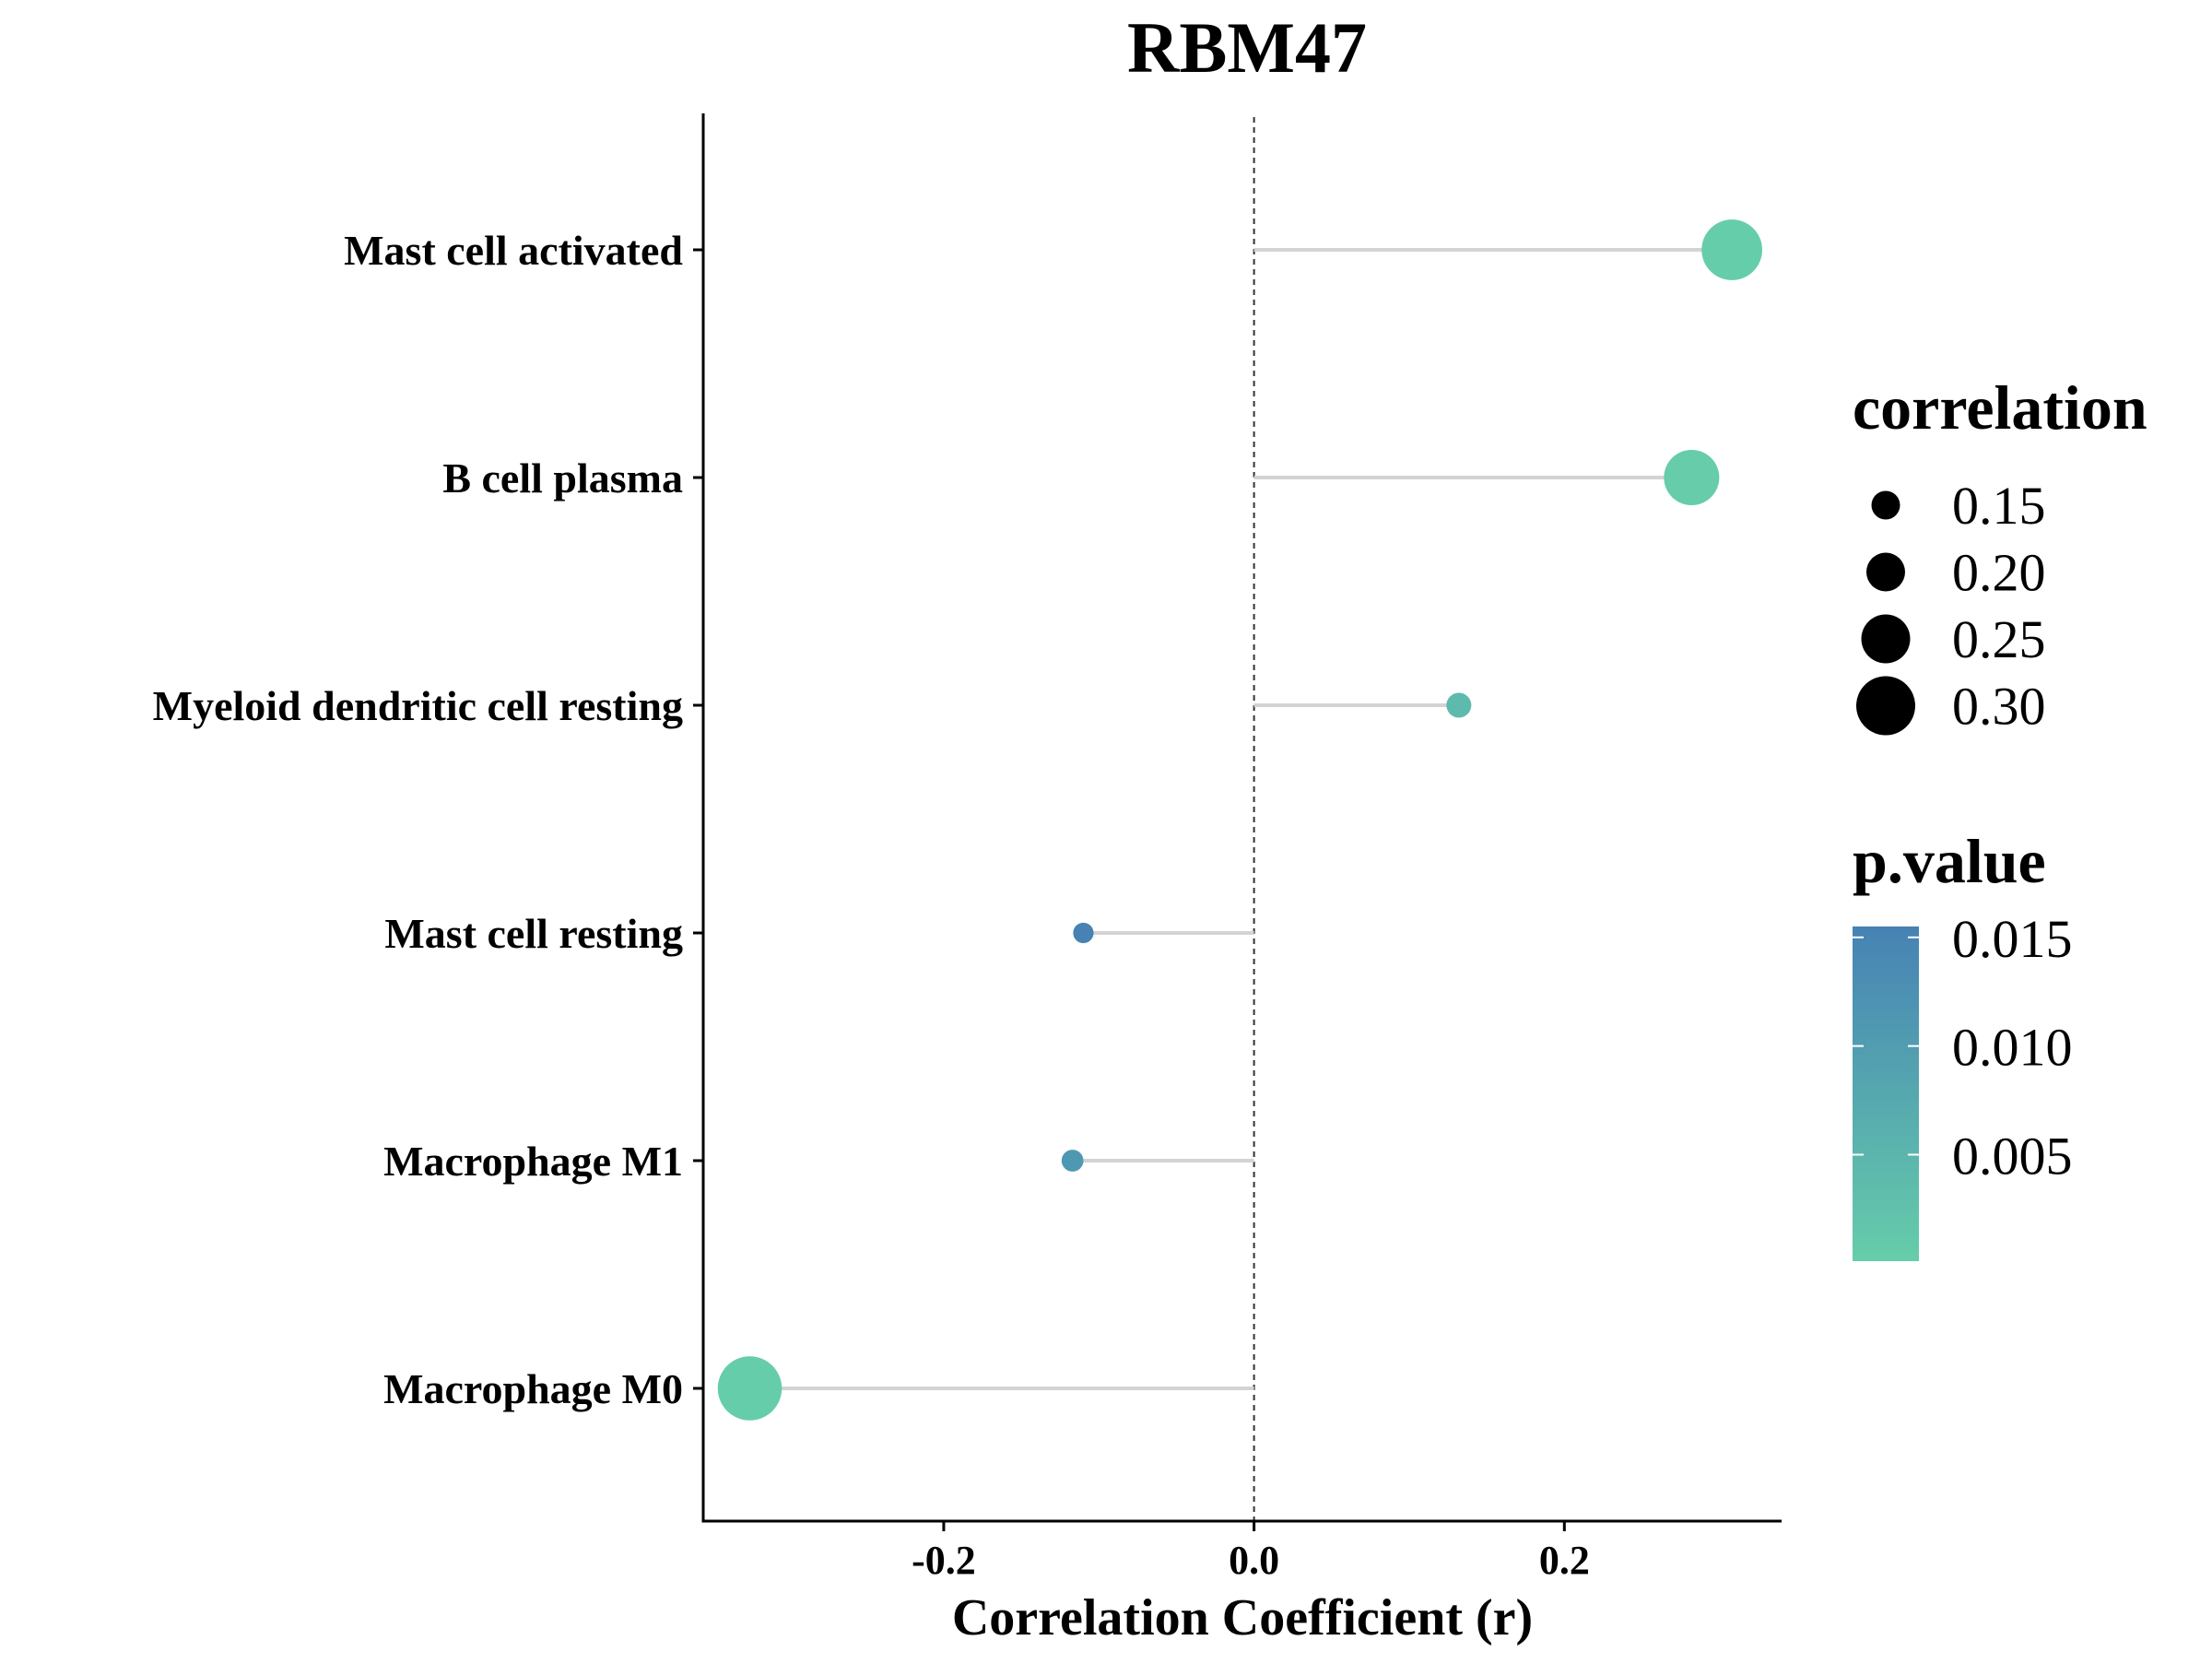 This screenshot has height=1664, width=2212. I want to click on category-label: Mast cell activated, so click(513, 250).